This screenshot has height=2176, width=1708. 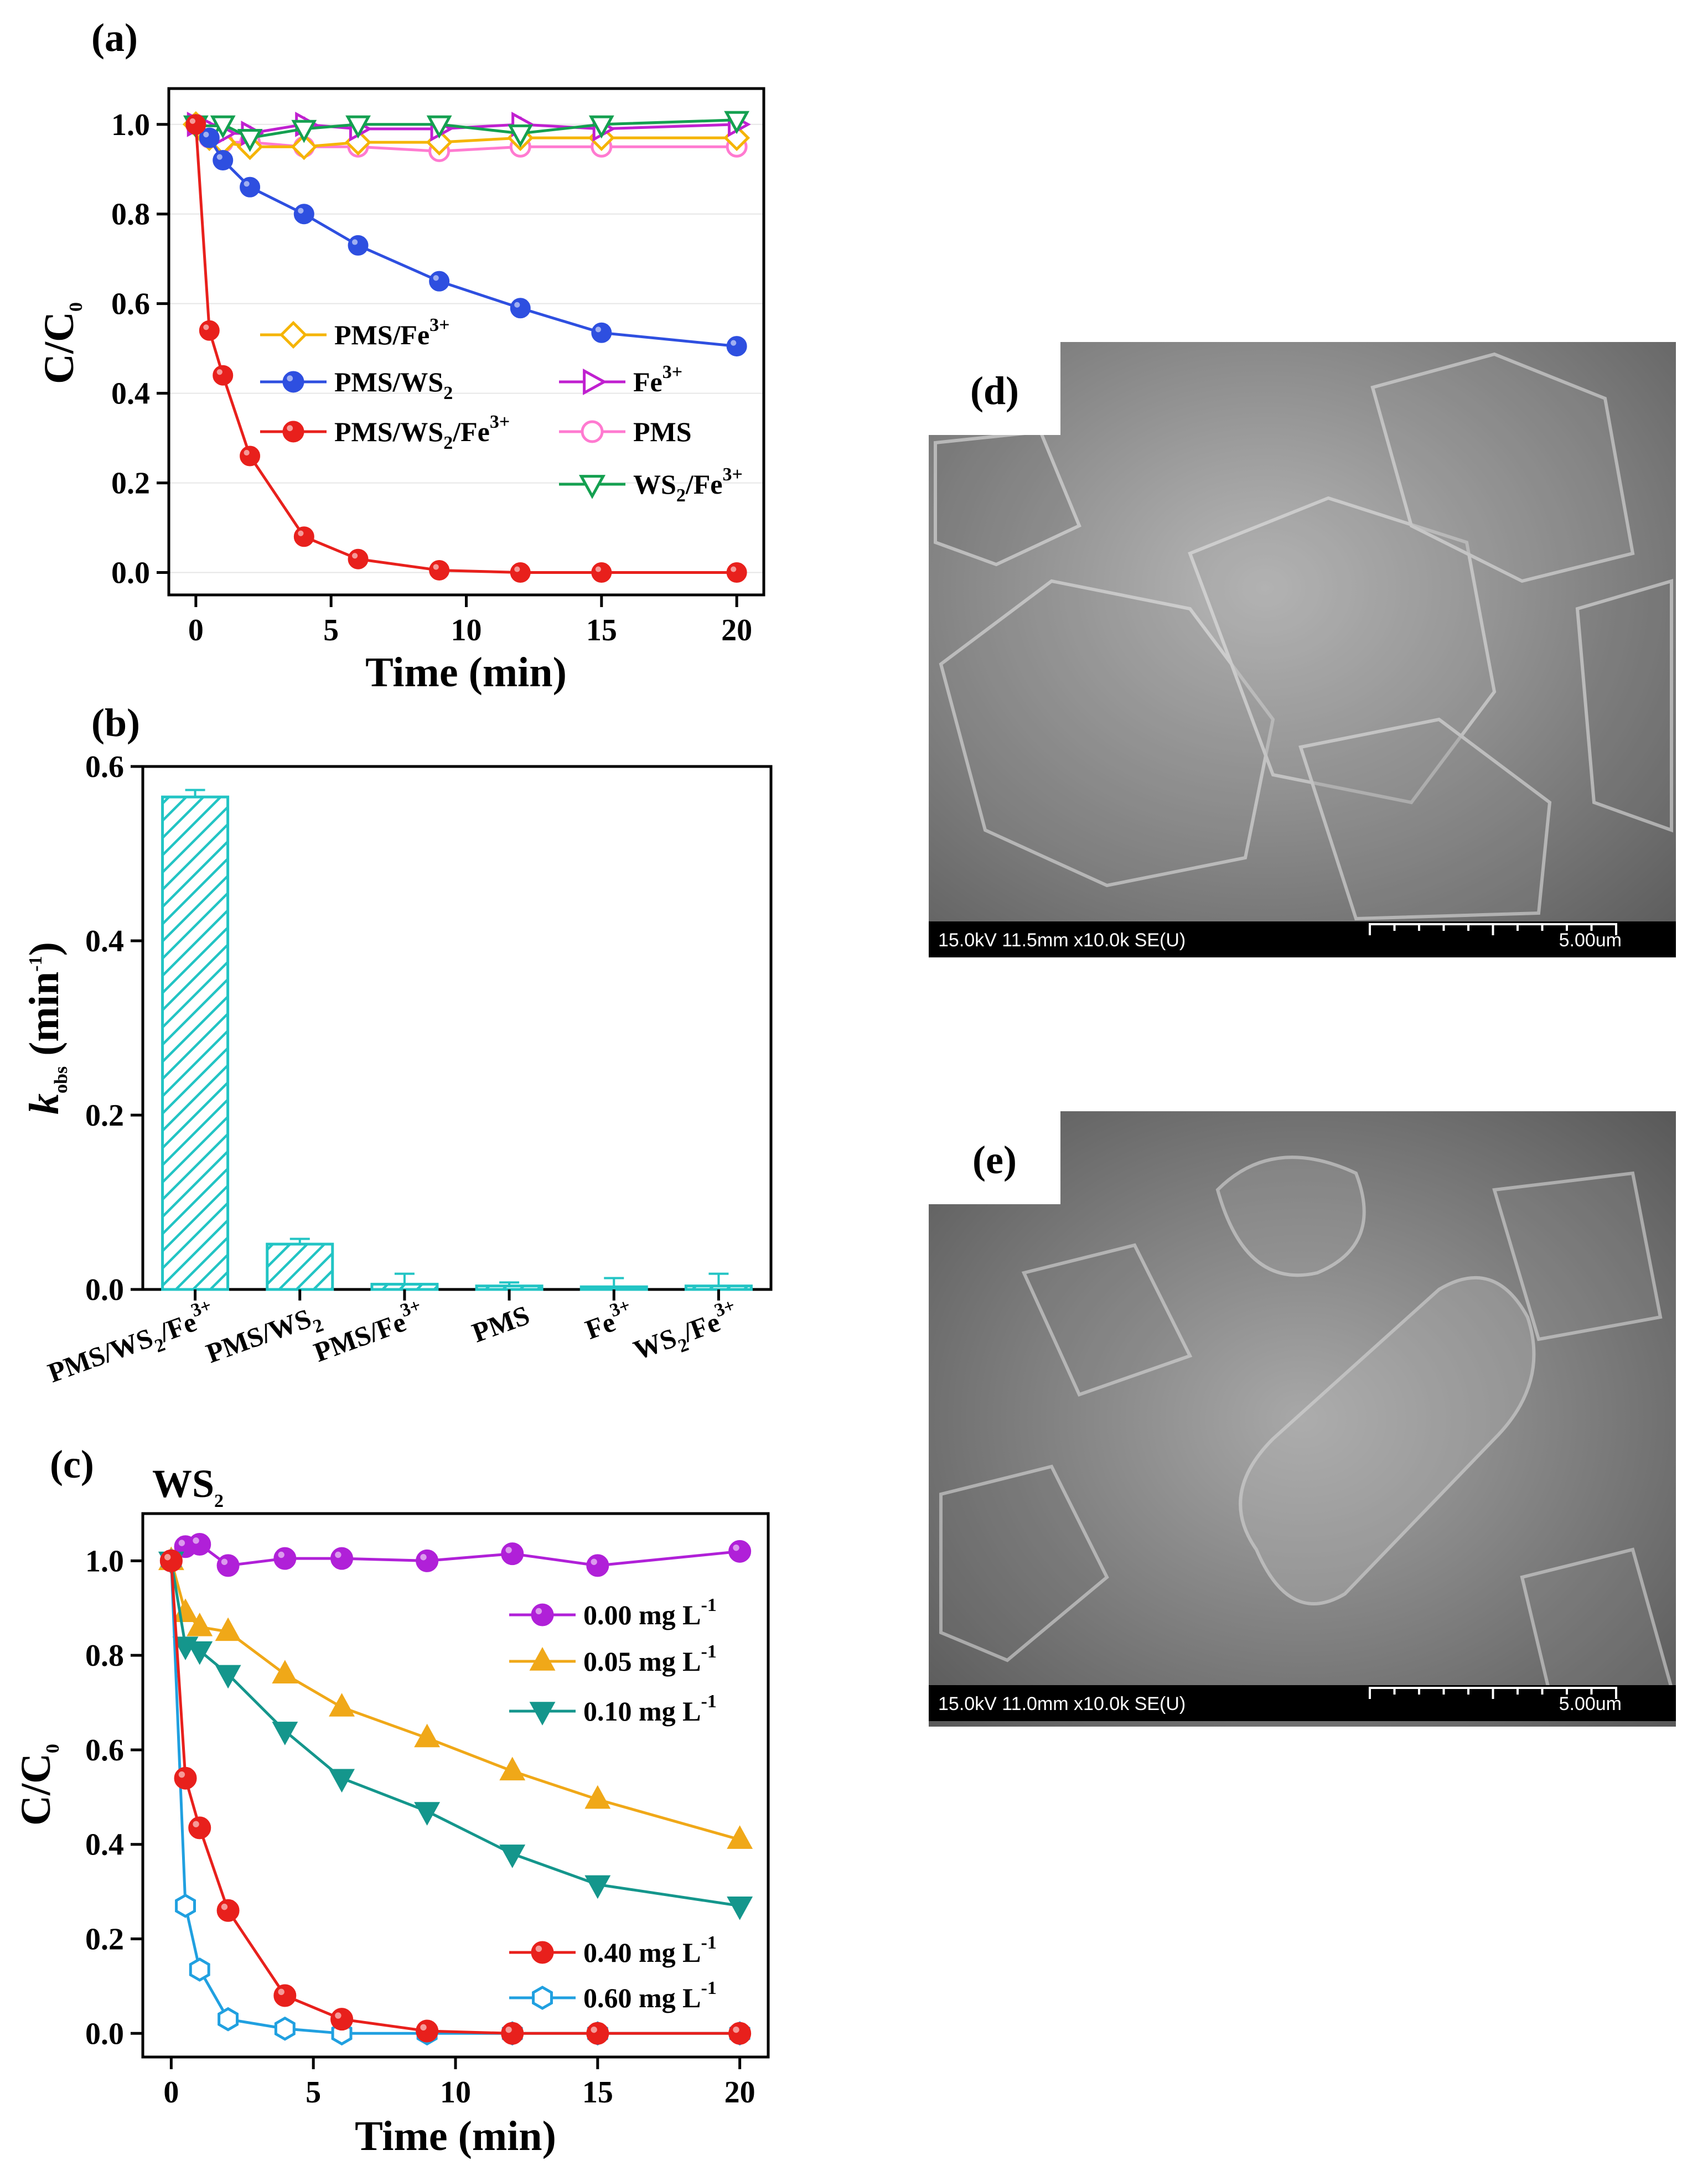 I want to click on legend-label: Fe3+, so click(x=657, y=380).